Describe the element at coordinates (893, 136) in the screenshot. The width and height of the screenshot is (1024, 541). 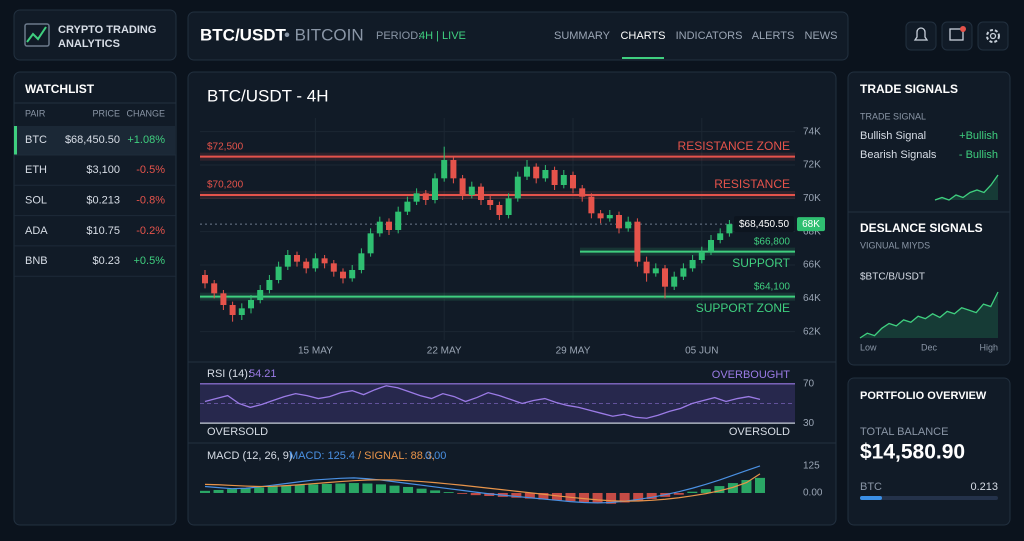
I see `signal-name: Bullish Signal` at that location.